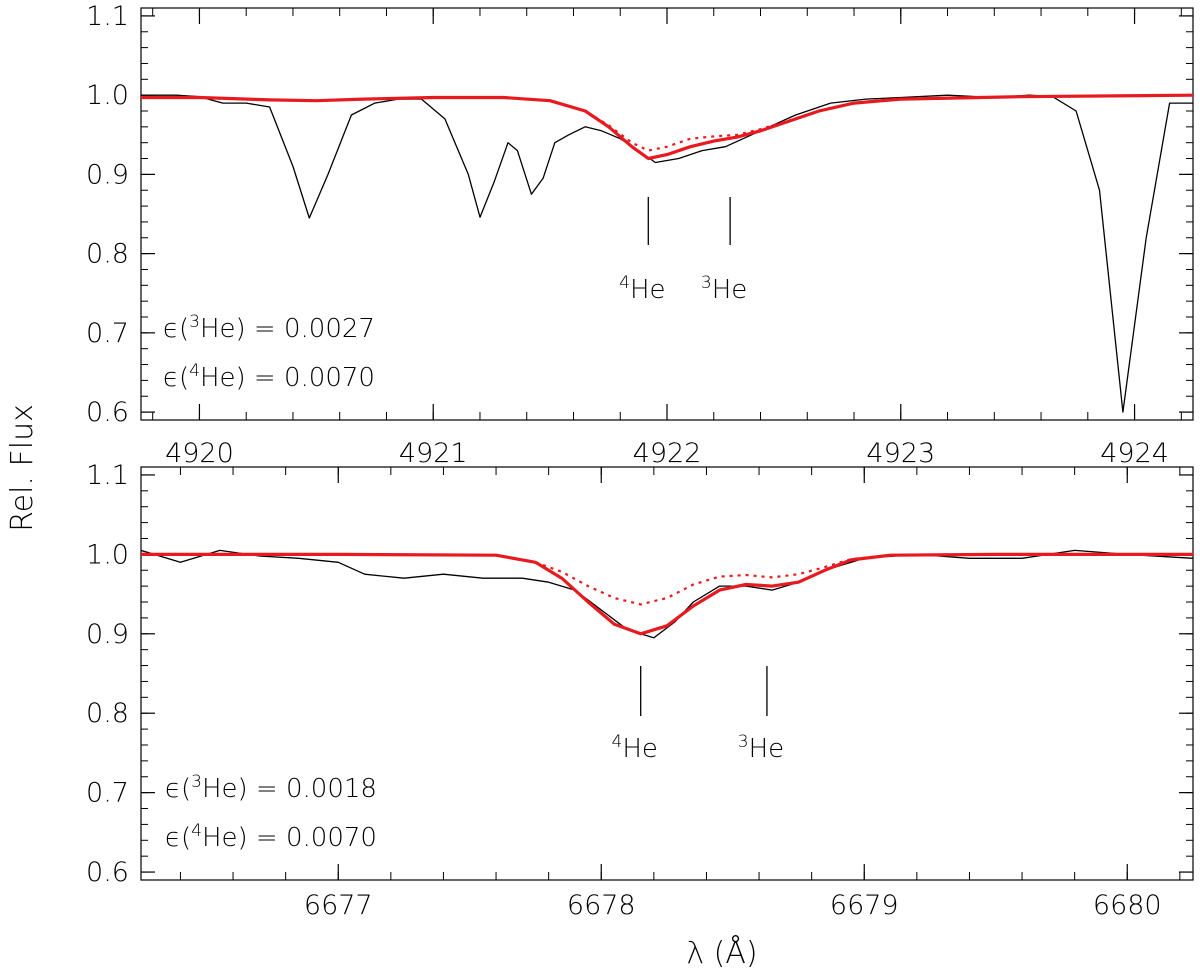 The width and height of the screenshot is (1200, 975). Describe the element at coordinates (1134, 453) in the screenshot. I see `x-tick-label: 4924` at that location.